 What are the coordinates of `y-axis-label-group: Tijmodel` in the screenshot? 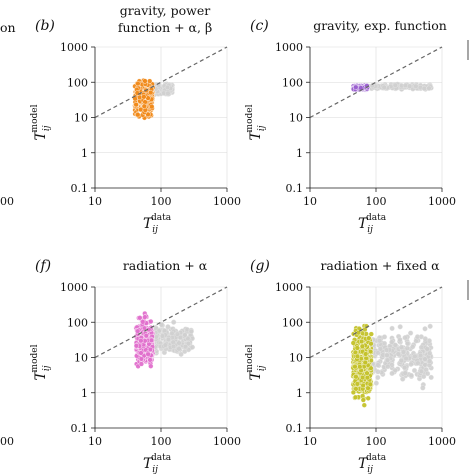 It's located at (41, 362).